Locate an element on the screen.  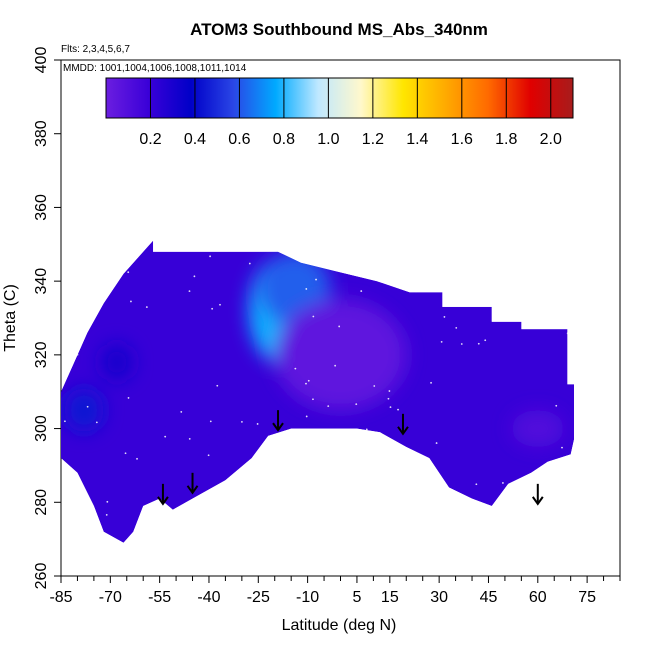
x-axis: -85 -70 -55 -40 -25 -10 5 15 30 45 60 75 is located at coordinates (335, 591).